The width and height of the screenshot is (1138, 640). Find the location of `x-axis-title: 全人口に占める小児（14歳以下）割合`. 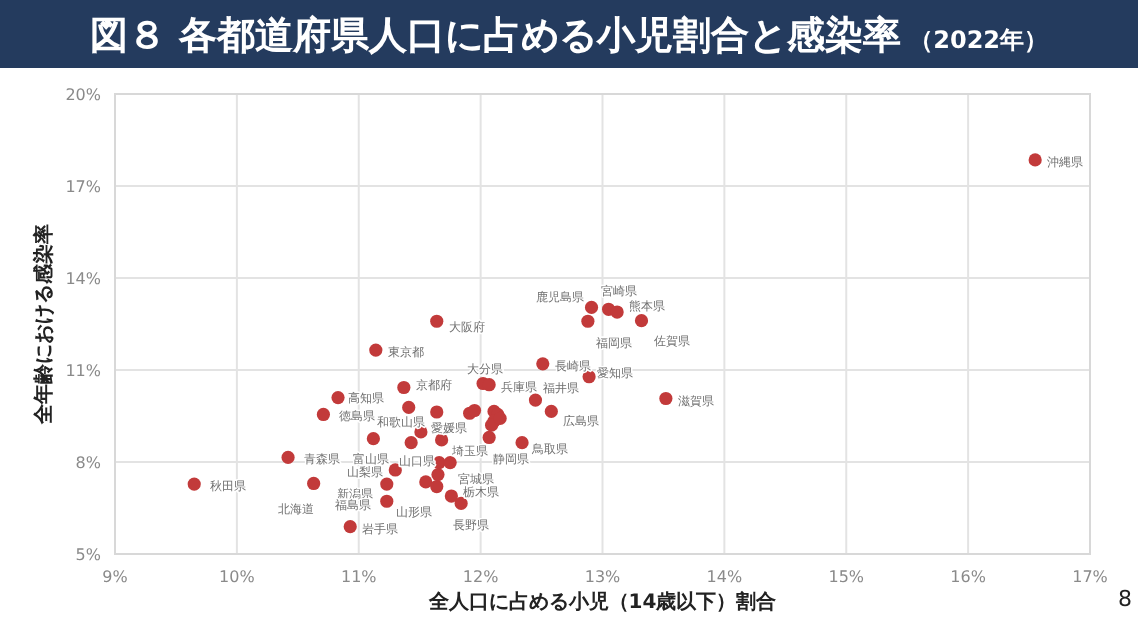

x-axis-title: 全人口に占める小児（14歳以下）割合 is located at coordinates (602, 602).